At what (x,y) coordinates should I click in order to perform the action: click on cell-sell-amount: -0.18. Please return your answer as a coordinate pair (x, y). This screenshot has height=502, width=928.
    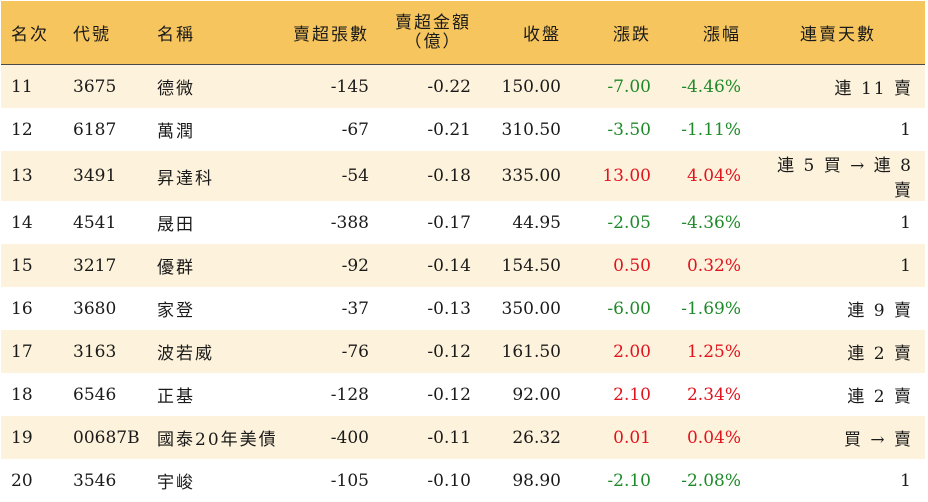
    Looking at the image, I should click on (430, 176).